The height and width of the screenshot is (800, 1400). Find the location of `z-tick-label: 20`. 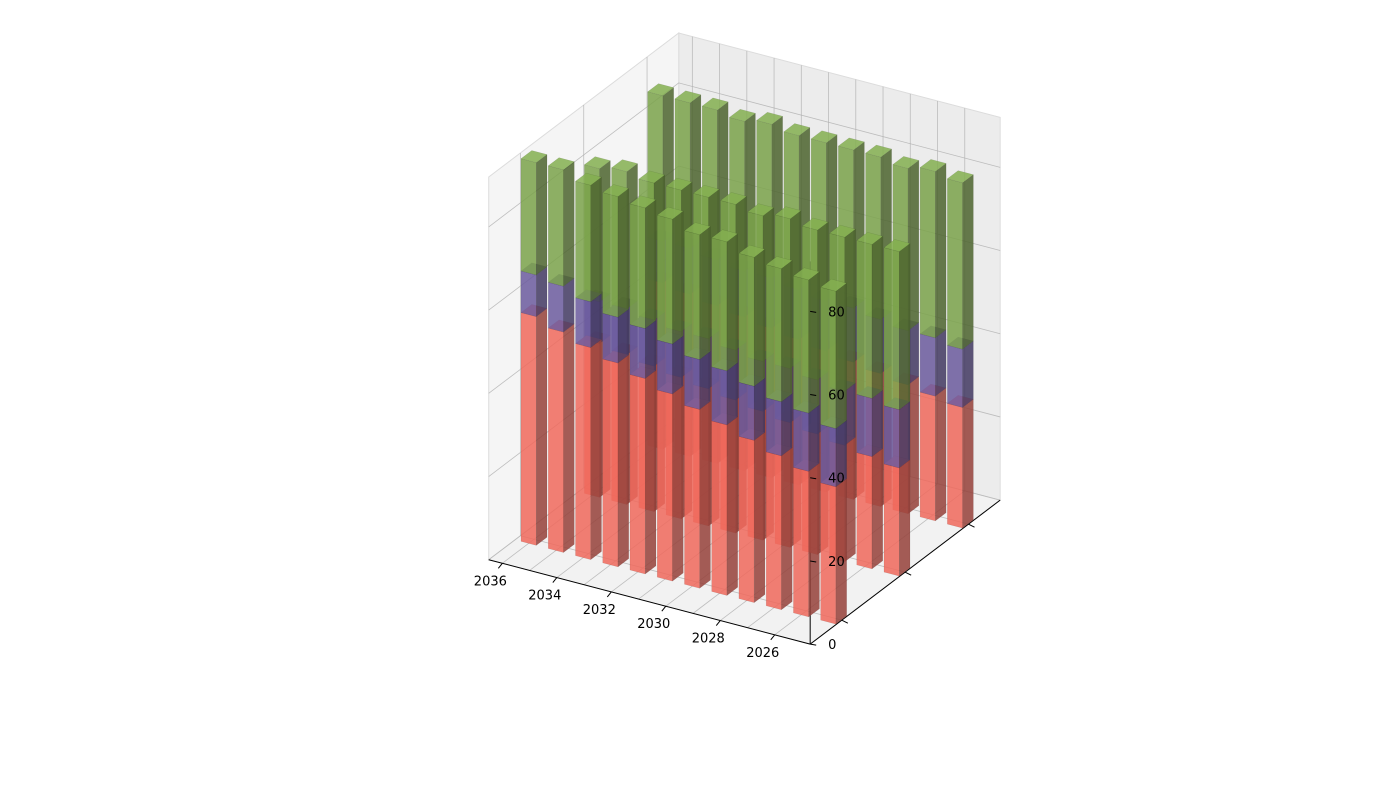

z-tick-label: 20 is located at coordinates (836, 562).